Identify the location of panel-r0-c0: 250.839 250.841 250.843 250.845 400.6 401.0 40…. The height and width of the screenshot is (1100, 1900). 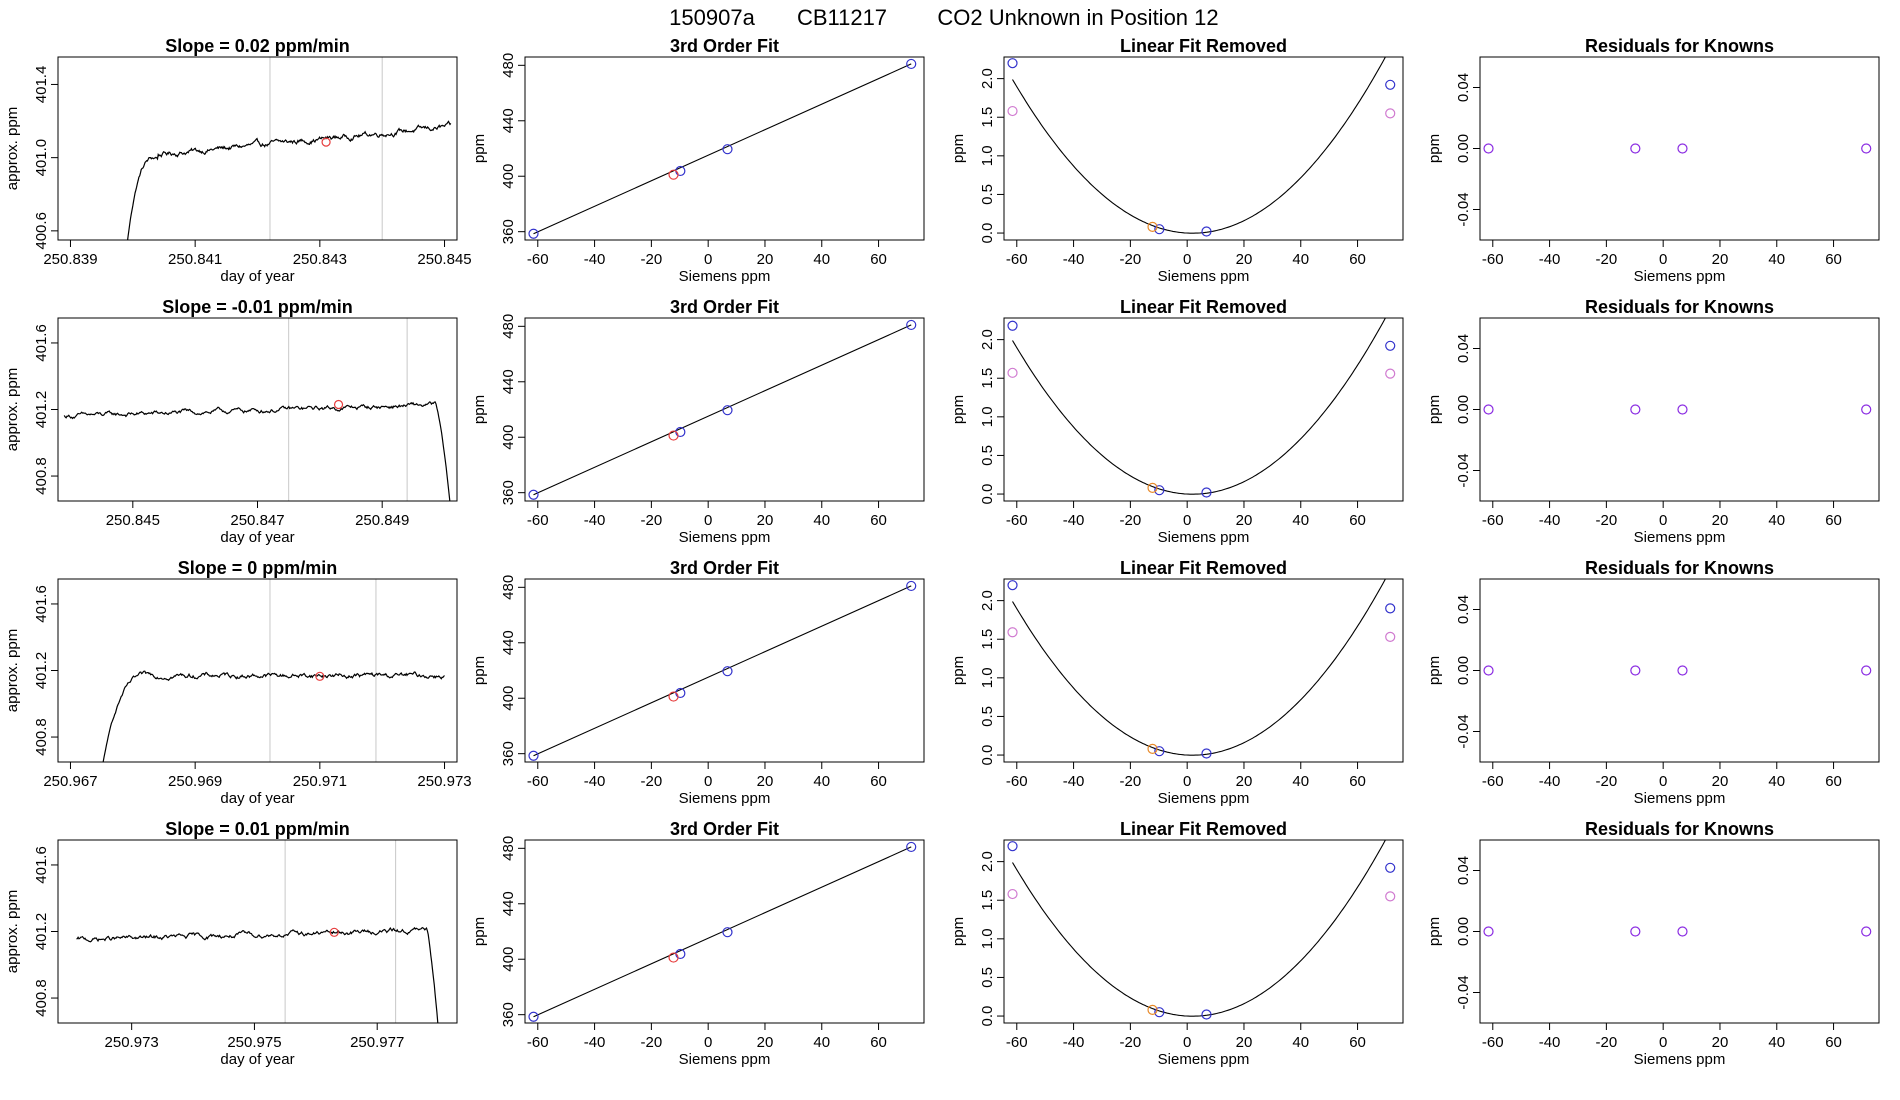
(238, 160).